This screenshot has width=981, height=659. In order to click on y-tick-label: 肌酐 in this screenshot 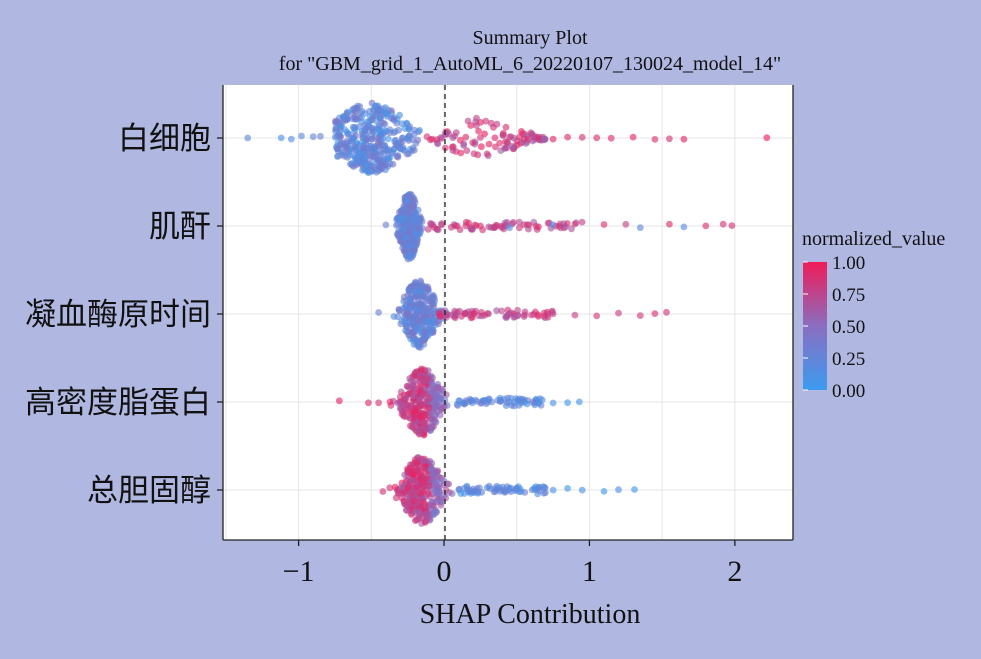, I will do `click(180, 227)`.